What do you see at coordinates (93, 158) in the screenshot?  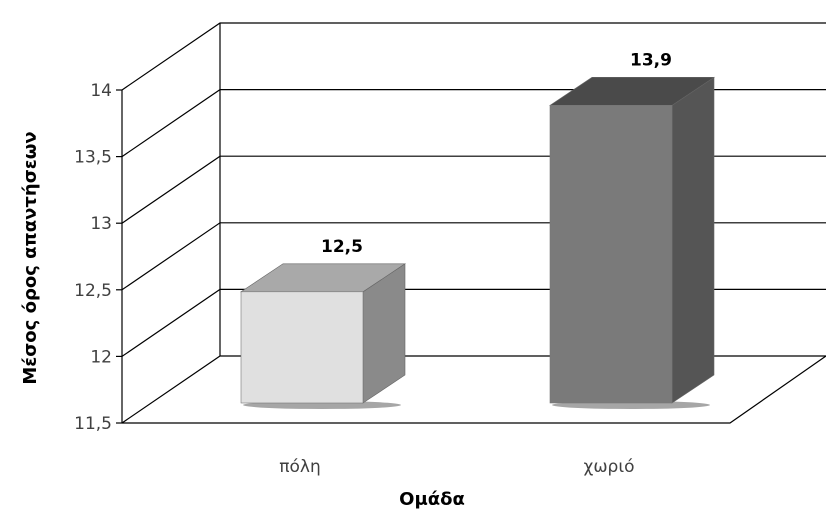 I see `y-tick-label: 13,5` at bounding box center [93, 158].